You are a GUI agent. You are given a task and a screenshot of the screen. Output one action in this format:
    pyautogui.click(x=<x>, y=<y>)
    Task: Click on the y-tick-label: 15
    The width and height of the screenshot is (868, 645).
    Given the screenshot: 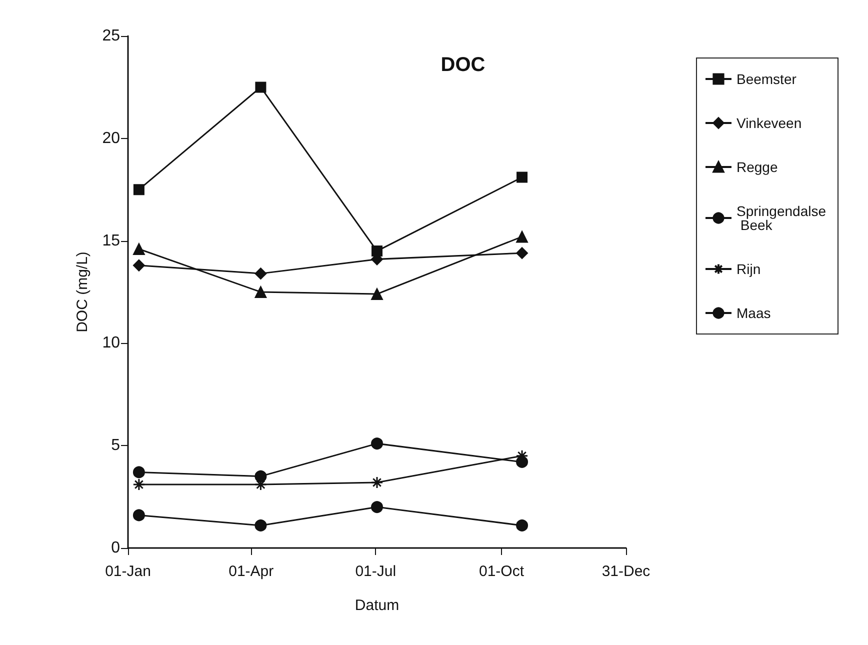 What is the action you would take?
    pyautogui.click(x=111, y=241)
    